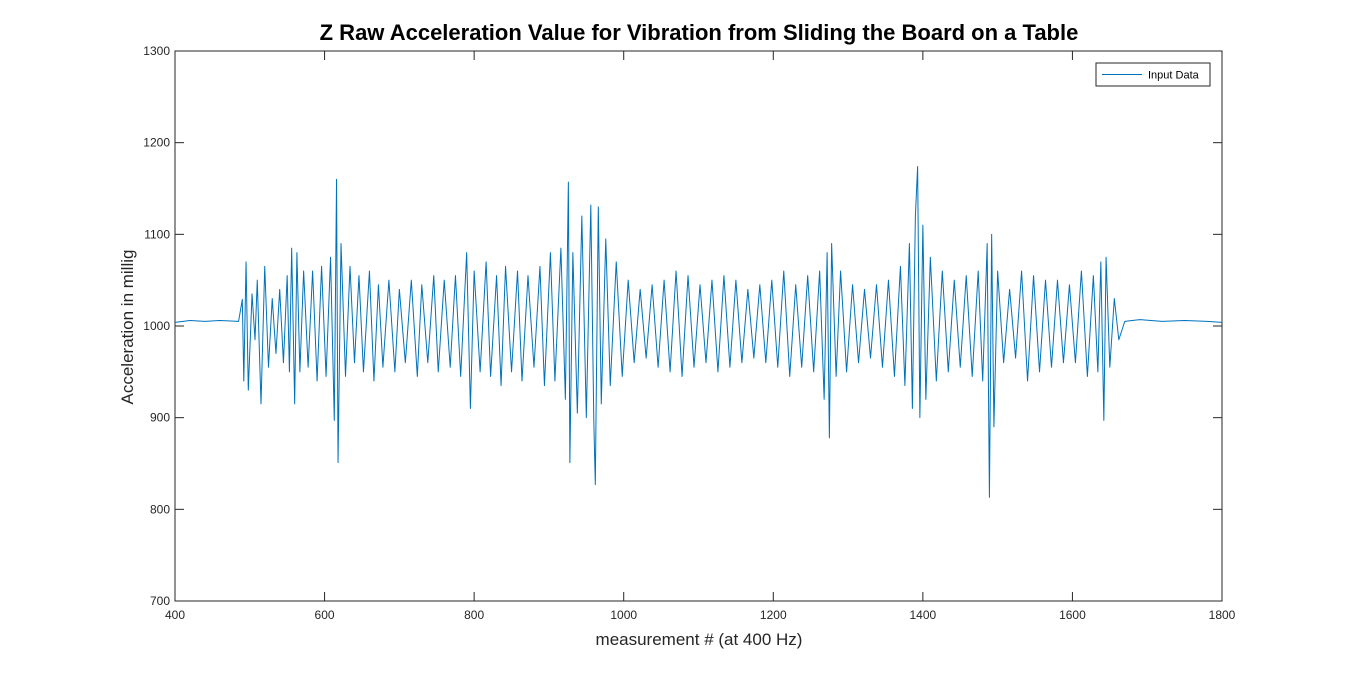 The image size is (1350, 675). I want to click on y-tick-label: 1000, so click(156, 326).